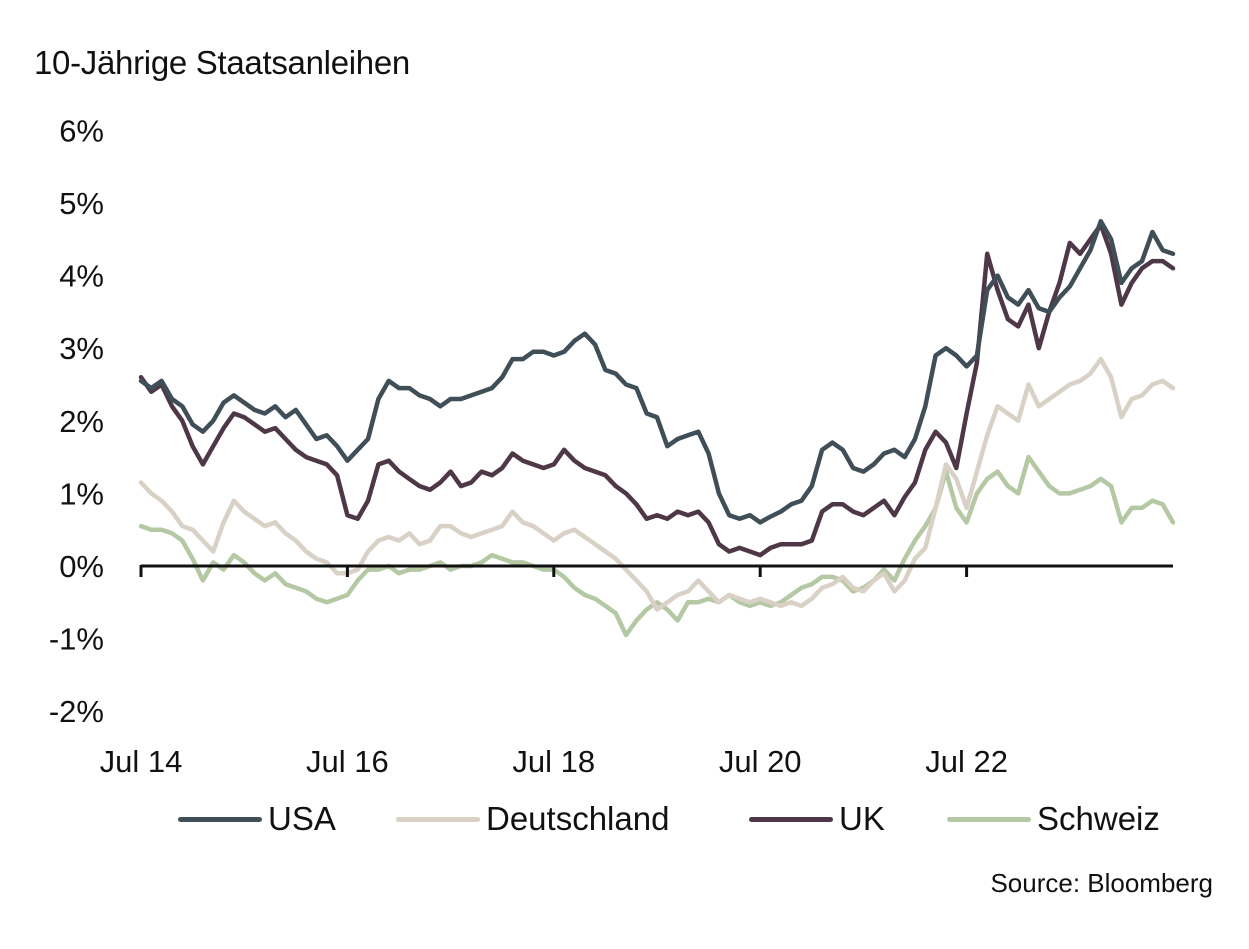 This screenshot has width=1249, height=949. Describe the element at coordinates (141, 761) in the screenshot. I see `x-tick-label: Jul 14` at that location.